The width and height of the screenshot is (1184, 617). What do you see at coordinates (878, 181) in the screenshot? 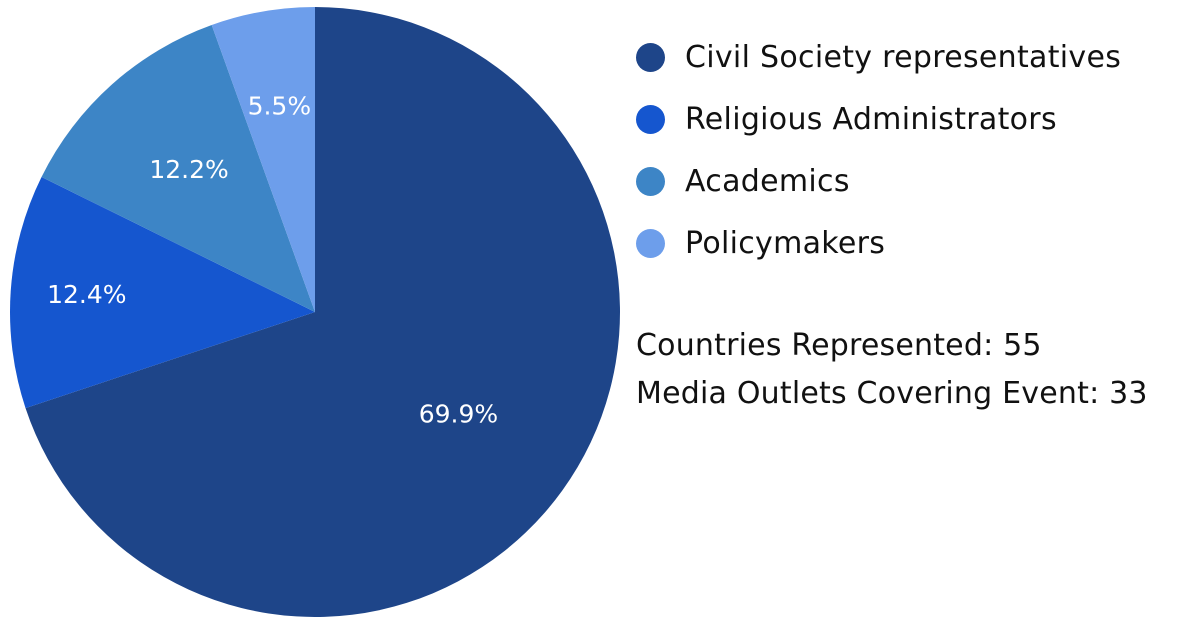
I see `legend-item: Academics` at bounding box center [878, 181].